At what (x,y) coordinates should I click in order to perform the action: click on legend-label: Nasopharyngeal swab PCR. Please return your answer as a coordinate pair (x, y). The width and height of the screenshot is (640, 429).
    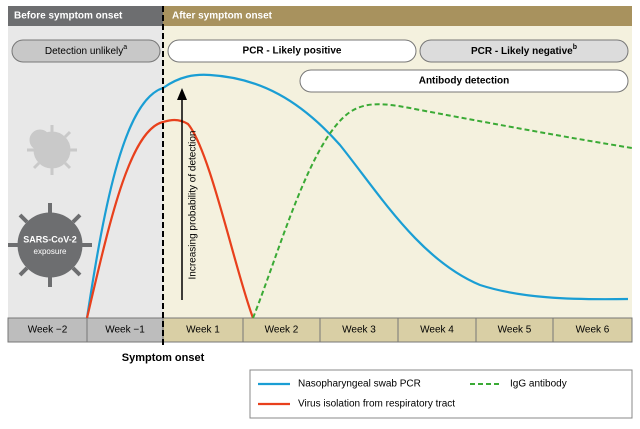
    Looking at the image, I should click on (359, 384).